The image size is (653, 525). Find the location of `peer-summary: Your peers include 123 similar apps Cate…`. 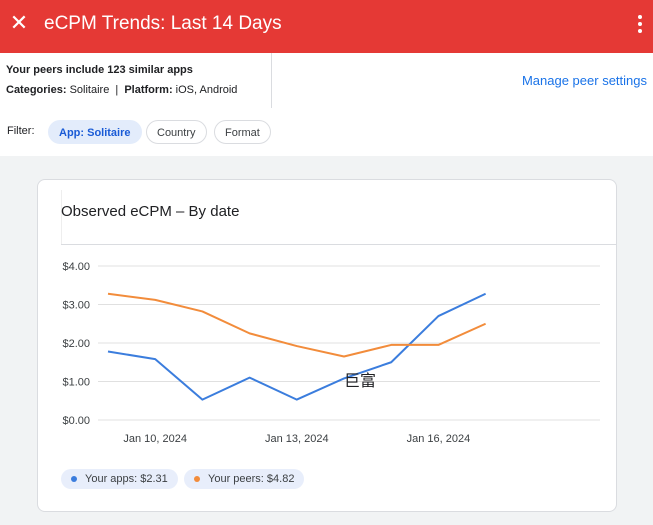

peer-summary: Your peers include 123 similar apps Cate… is located at coordinates (326, 81).